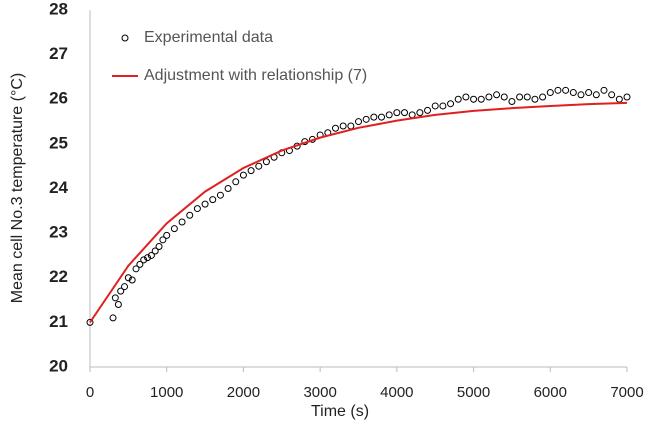  Describe the element at coordinates (396, 392) in the screenshot. I see `x-tick-label: 4000` at that location.